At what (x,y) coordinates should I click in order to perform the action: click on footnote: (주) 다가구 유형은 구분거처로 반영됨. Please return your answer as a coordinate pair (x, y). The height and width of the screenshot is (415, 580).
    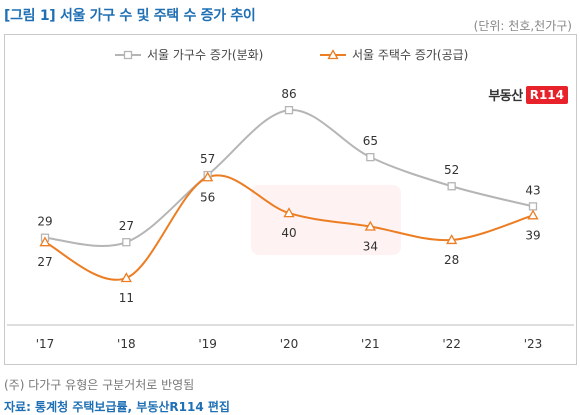
    Looking at the image, I should click on (99, 385).